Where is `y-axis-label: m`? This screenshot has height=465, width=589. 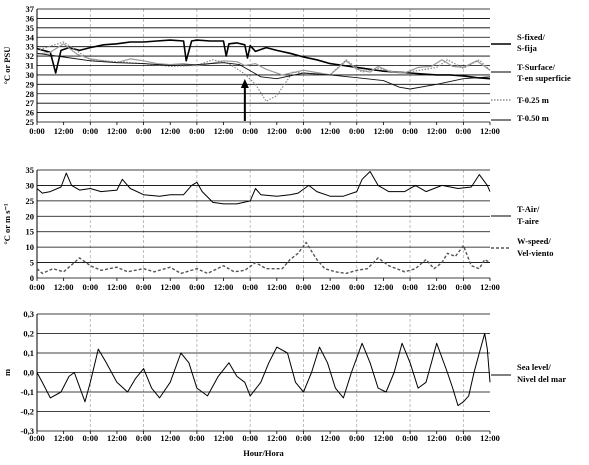
y-axis-label: m is located at coordinates (7, 372).